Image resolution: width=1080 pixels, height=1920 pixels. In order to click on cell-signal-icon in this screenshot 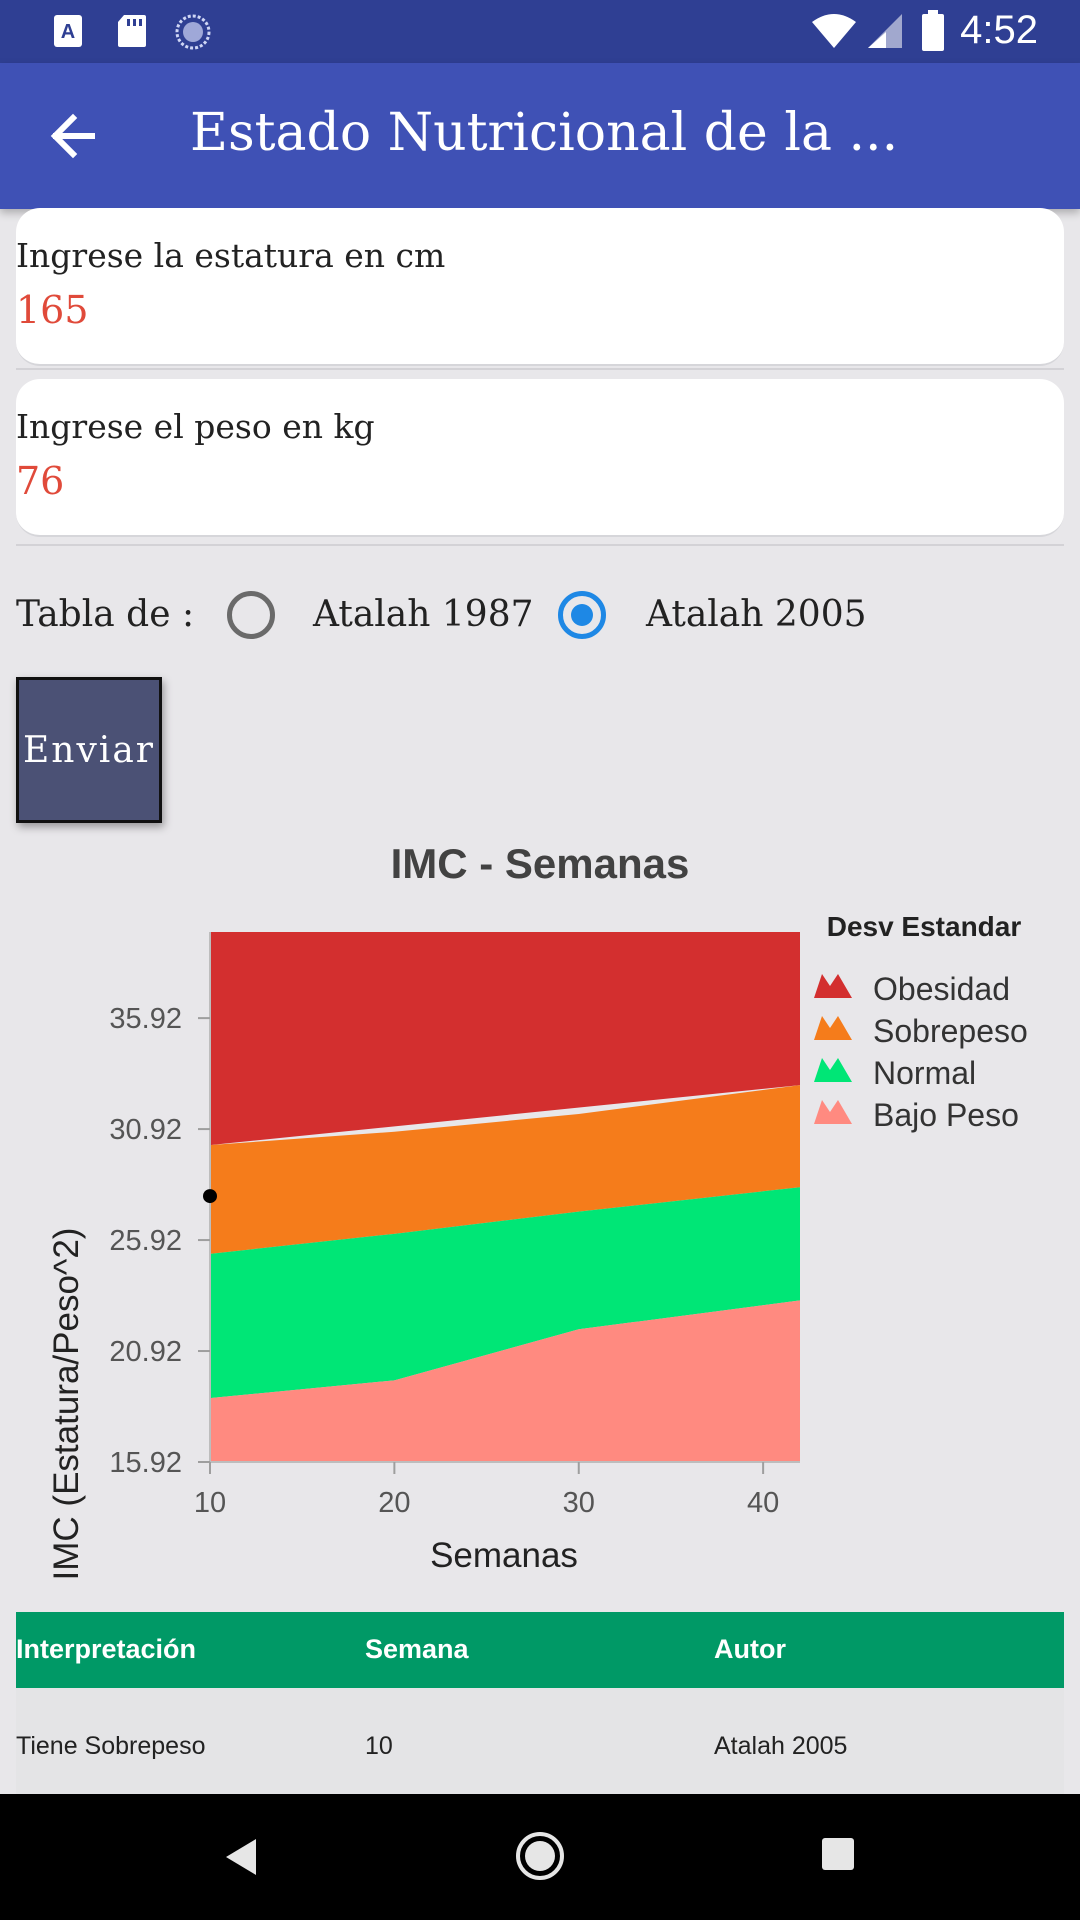, I will do `click(885, 31)`.